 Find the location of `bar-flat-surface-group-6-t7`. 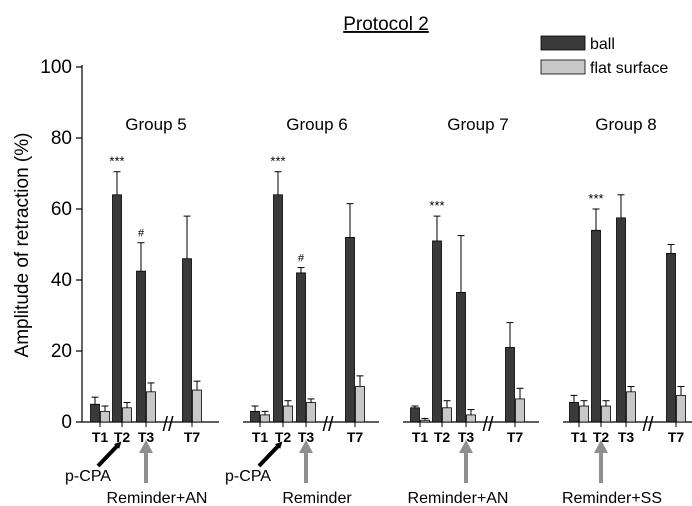

bar-flat-surface-group-6-t7 is located at coordinates (360, 404).